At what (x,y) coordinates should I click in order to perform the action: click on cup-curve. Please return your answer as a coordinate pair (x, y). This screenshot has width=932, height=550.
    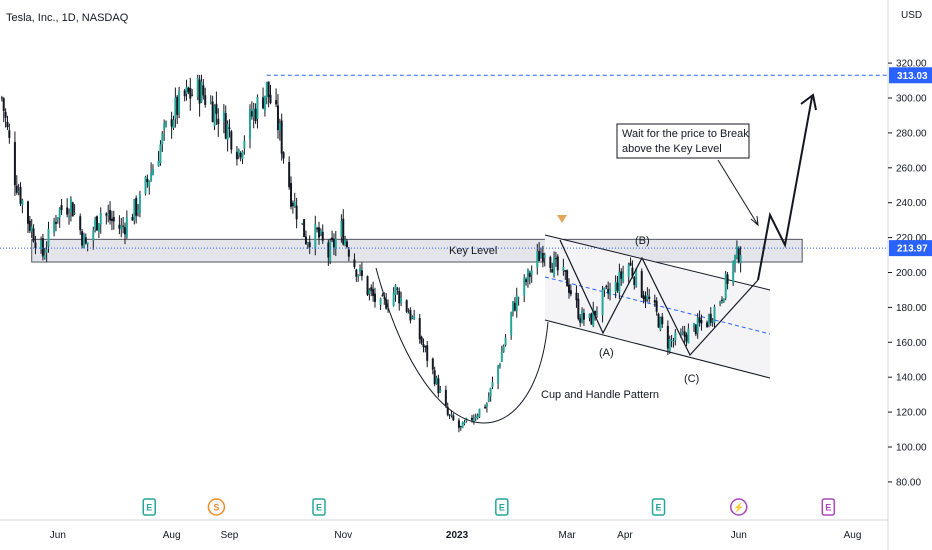
    Looking at the image, I should click on (462, 345).